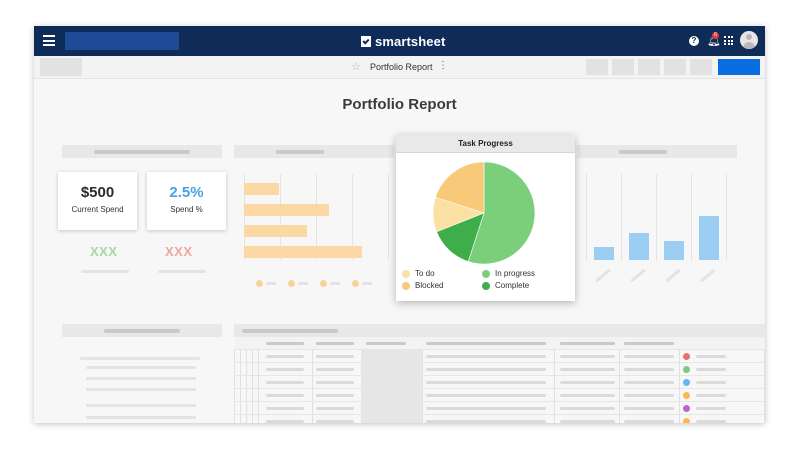  I want to click on user-avatar, so click(749, 40).